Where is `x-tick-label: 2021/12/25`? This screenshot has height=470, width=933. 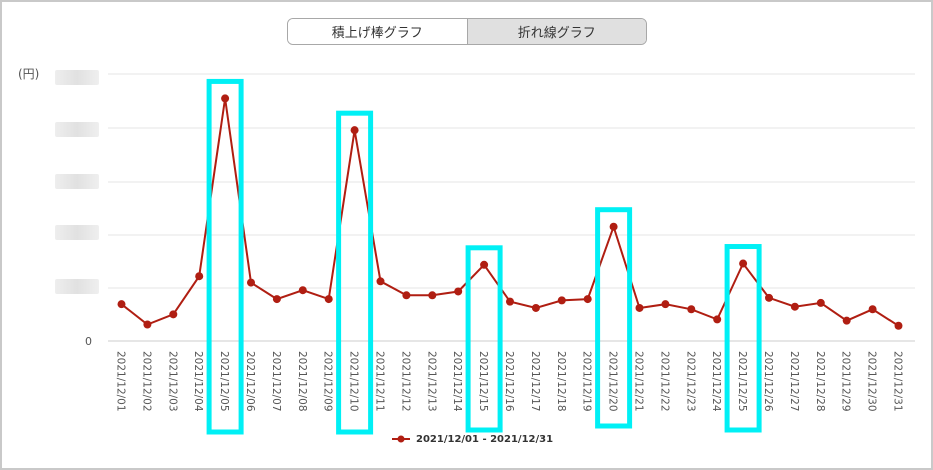
x-tick-label: 2021/12/25 is located at coordinates (742, 381).